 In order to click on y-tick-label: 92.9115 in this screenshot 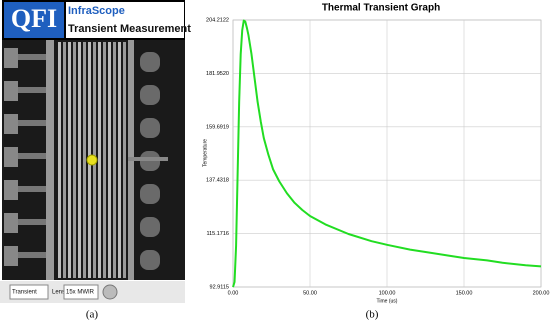, I will do `click(219, 287)`.